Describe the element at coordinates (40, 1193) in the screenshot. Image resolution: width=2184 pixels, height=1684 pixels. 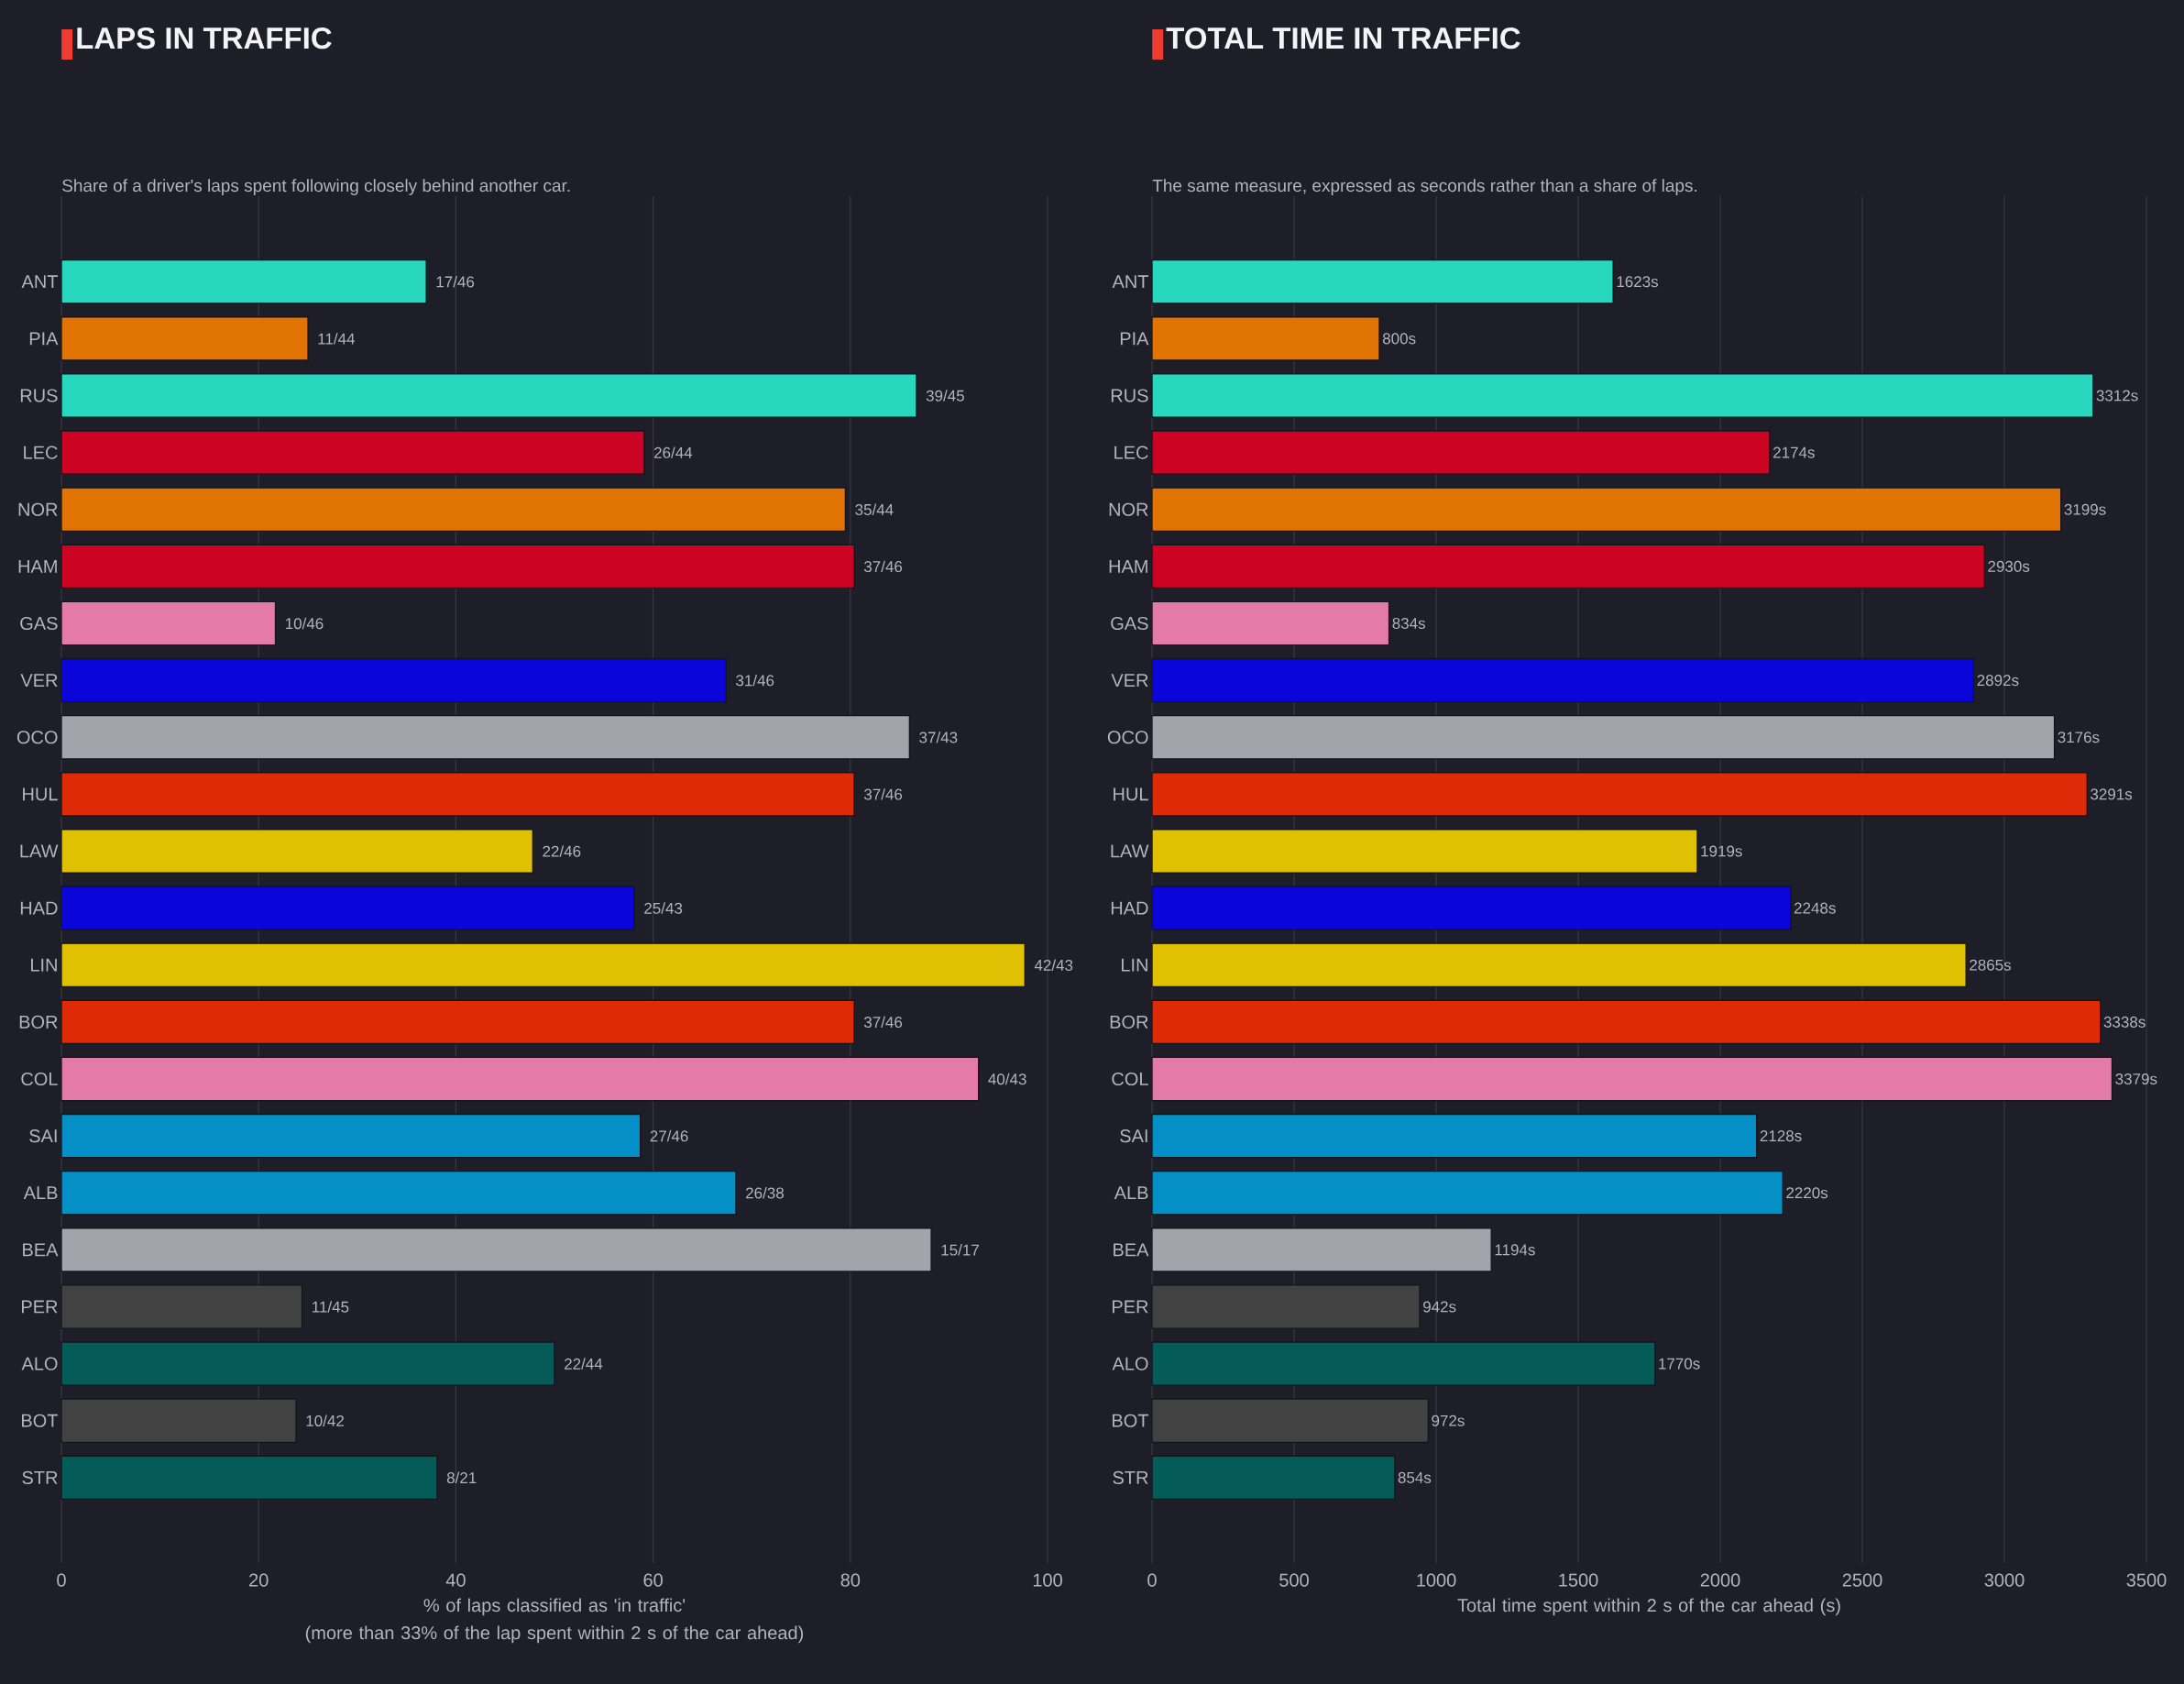
I see `y-tick-label: ALB` at that location.